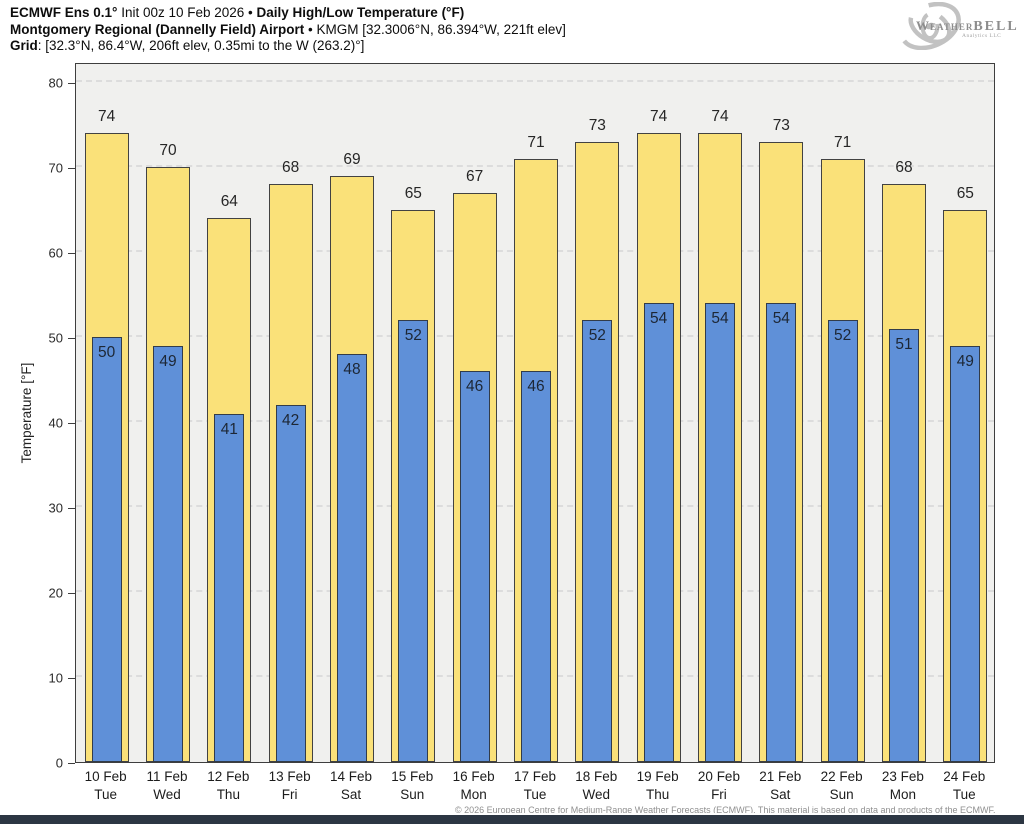  What do you see at coordinates (512, 819) in the screenshot?
I see `page-bottom-bar` at bounding box center [512, 819].